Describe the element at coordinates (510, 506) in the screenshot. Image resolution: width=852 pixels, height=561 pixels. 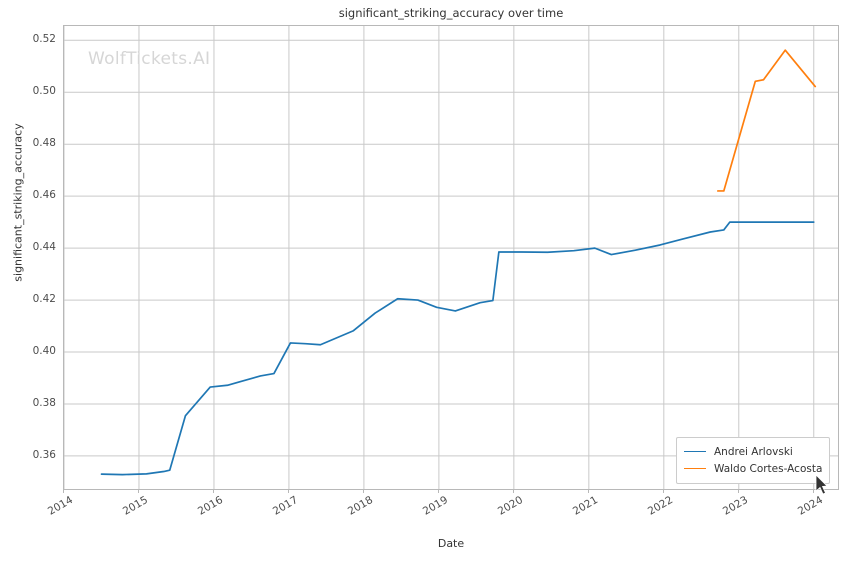
I see `x-tick-label: 2020` at that location.